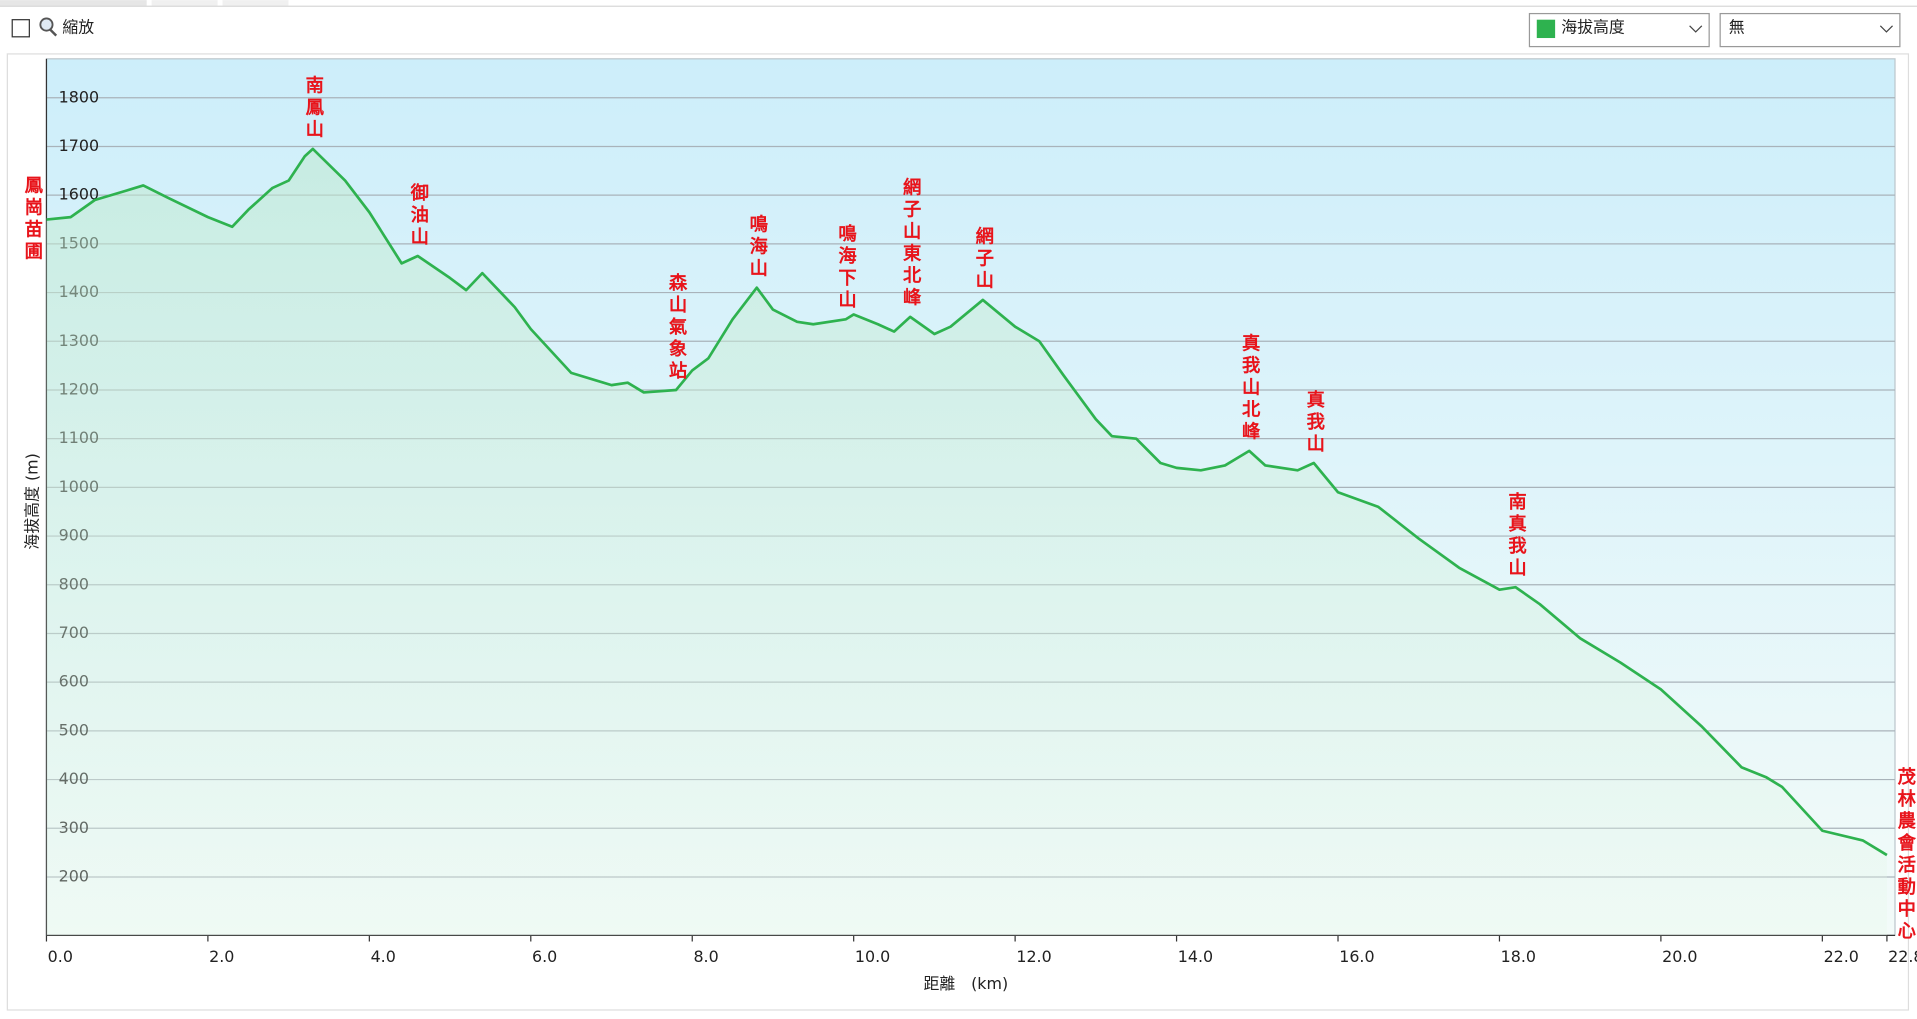 This screenshot has height=1019, width=1917. I want to click on x-axis-title: 距離 (km), so click(965, 983).